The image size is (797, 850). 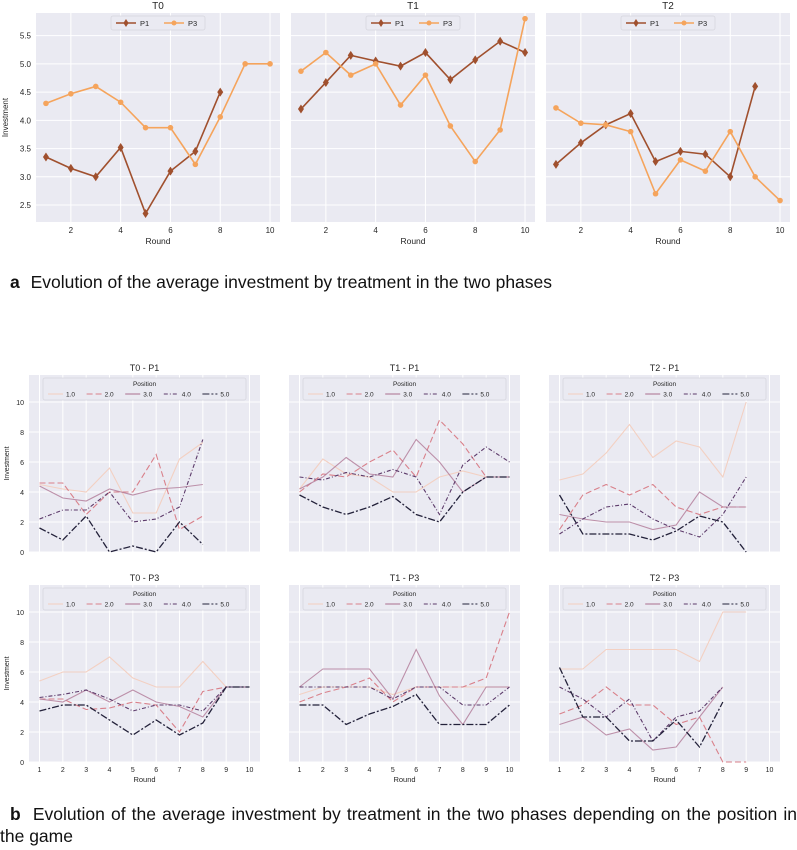 What do you see at coordinates (22, 673) in the screenshot?
I see `y-tick-label: 6` at bounding box center [22, 673].